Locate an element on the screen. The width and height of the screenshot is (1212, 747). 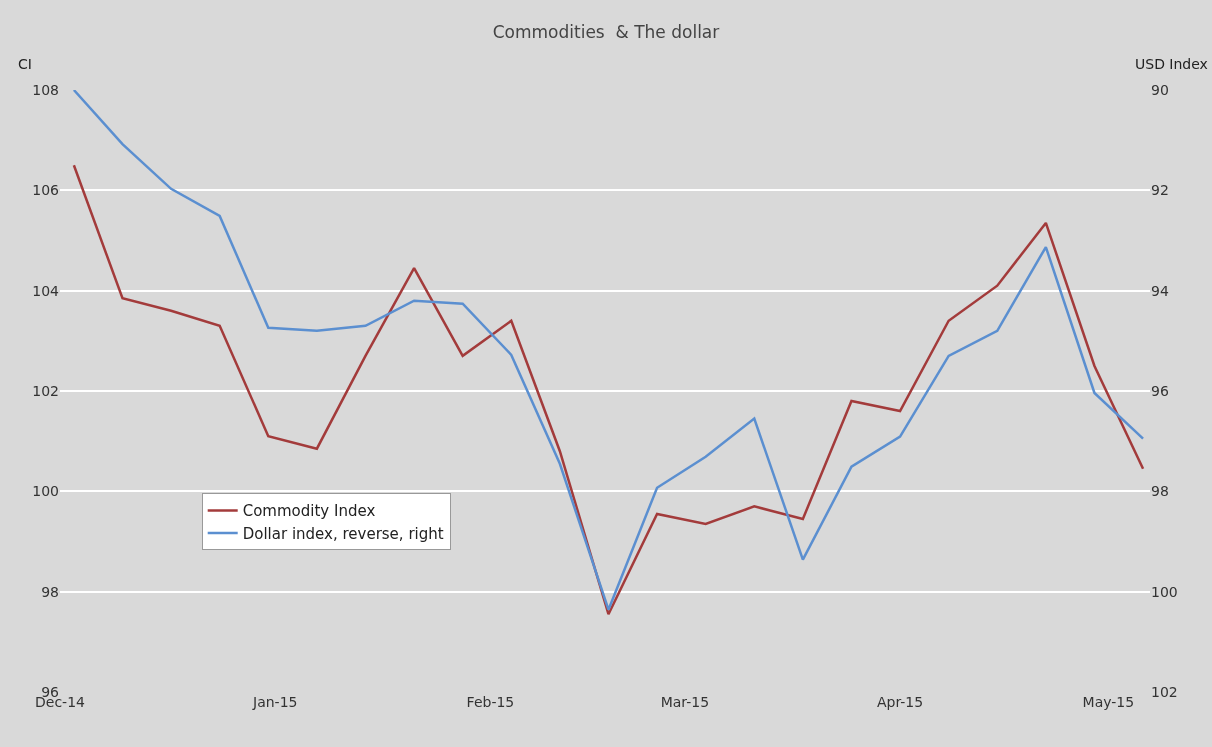
x-tick-label: Apr-15 is located at coordinates (900, 702).